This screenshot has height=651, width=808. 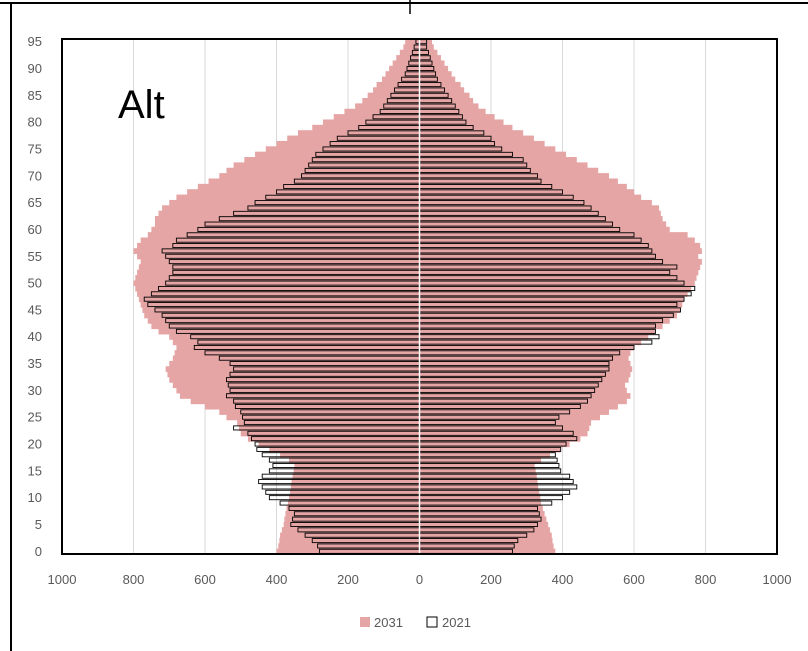 What do you see at coordinates (35, 202) in the screenshot?
I see `y-tick-label-65: 65` at bounding box center [35, 202].